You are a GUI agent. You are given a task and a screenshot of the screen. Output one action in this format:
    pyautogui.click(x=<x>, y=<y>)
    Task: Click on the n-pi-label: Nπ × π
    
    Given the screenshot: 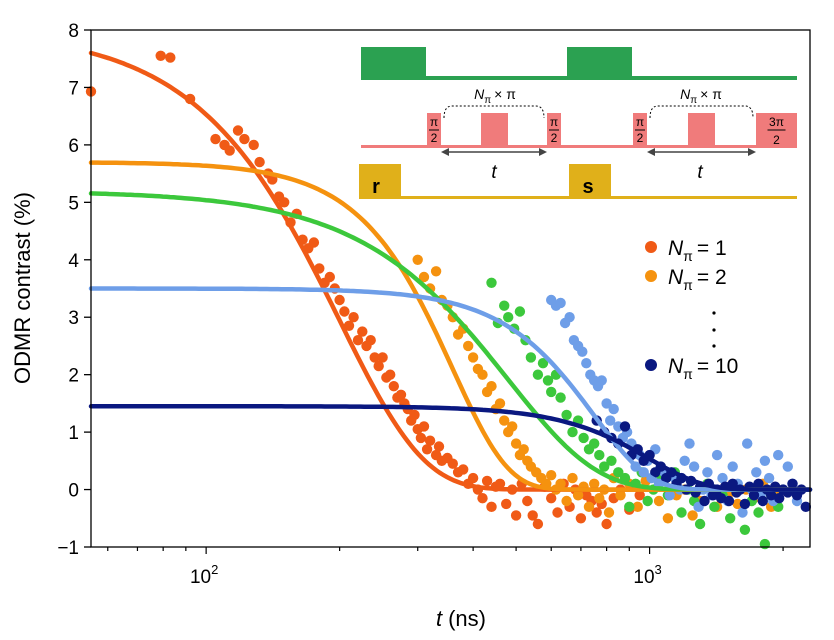 What is the action you would take?
    pyautogui.click(x=701, y=96)
    